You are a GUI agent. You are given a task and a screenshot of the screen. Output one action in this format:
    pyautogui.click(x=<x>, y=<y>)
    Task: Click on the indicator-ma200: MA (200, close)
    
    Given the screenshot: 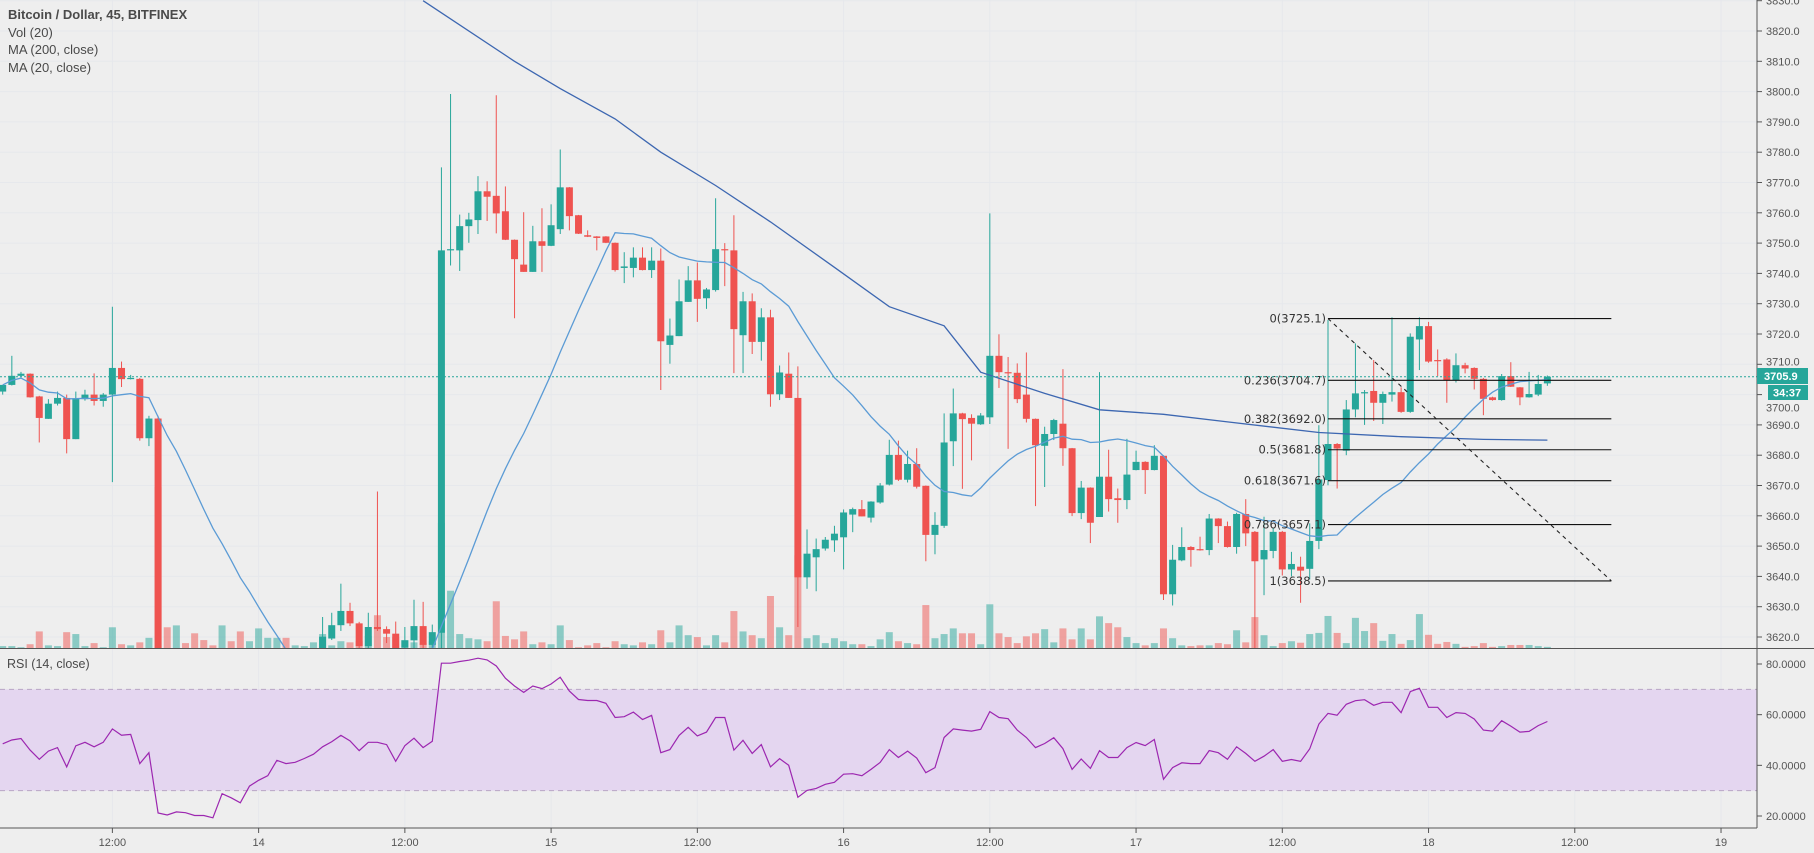 What is the action you would take?
    pyautogui.click(x=53, y=49)
    